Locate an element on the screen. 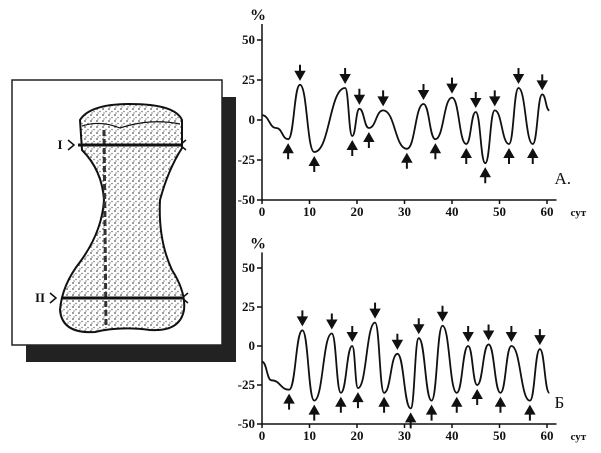 The height and width of the screenshot is (453, 601). panel-label: Б is located at coordinates (560, 402).